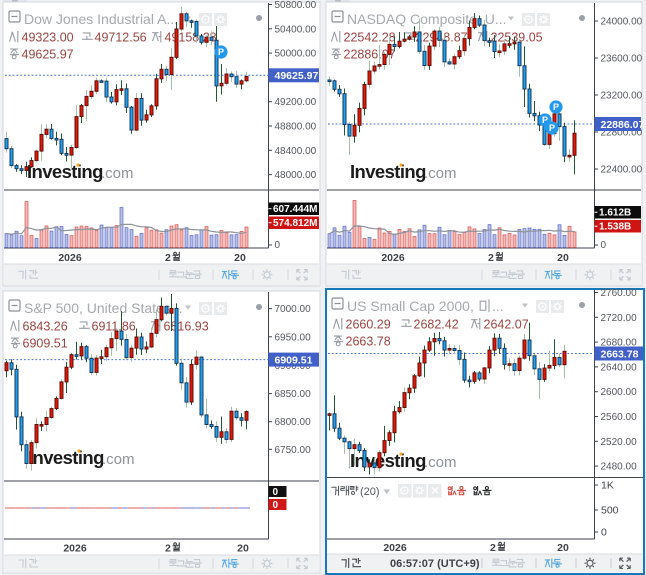  What do you see at coordinates (186, 327) in the screenshot?
I see `svg-text: 6816.93` at bounding box center [186, 327].